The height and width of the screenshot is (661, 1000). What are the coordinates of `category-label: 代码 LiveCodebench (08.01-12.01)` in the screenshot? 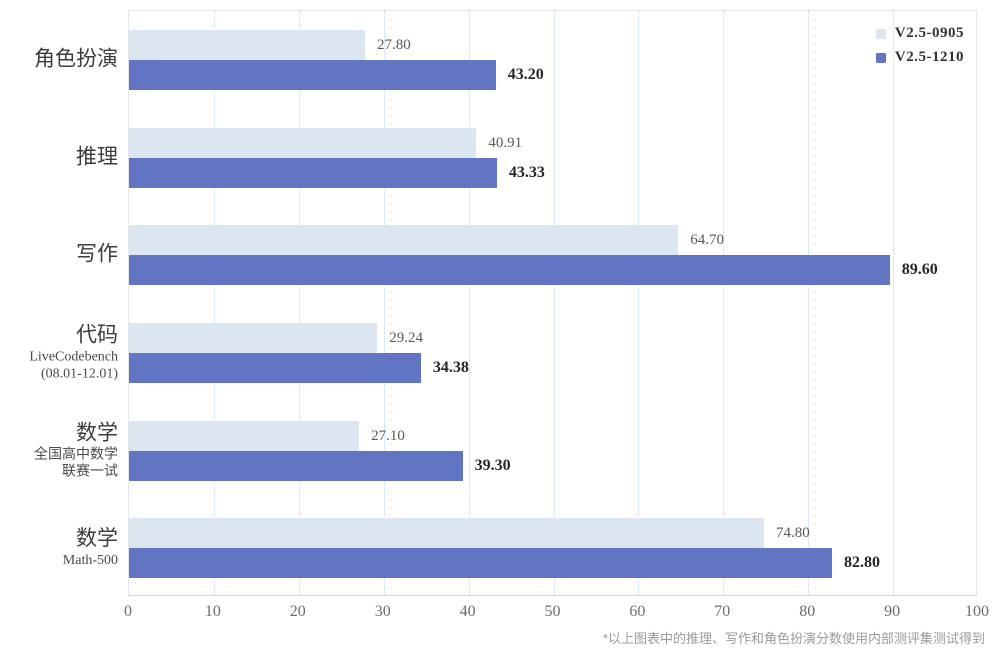 It's located at (59, 351).